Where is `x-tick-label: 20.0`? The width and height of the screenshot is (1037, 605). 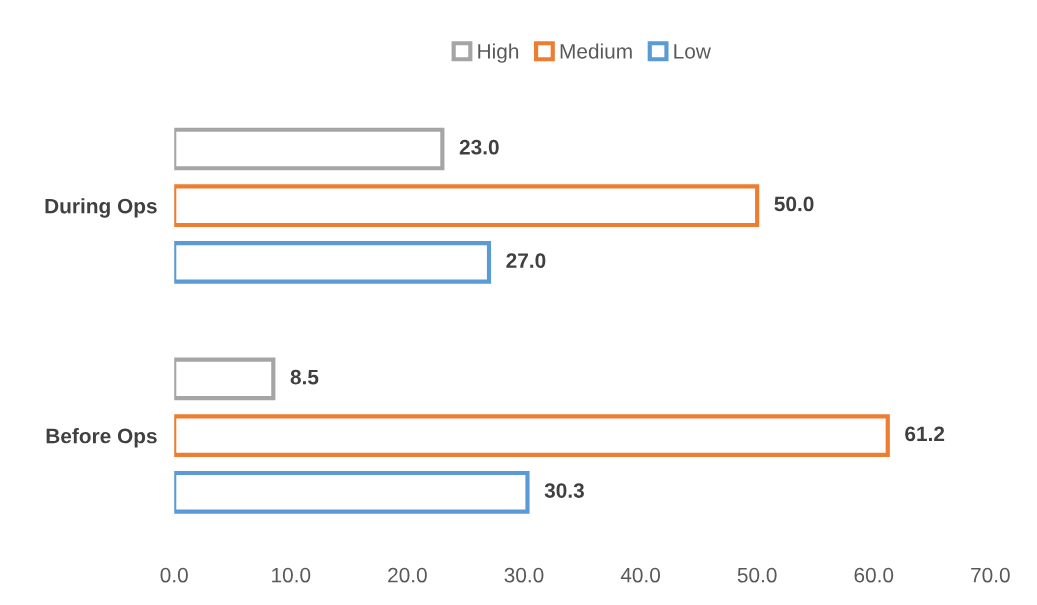
x-tick-label: 20.0 is located at coordinates (407, 575).